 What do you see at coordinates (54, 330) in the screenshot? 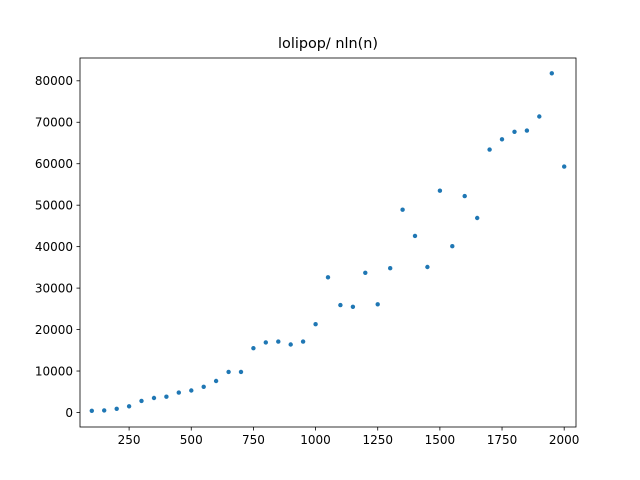
I see `y-tick-label: 20000` at bounding box center [54, 330].